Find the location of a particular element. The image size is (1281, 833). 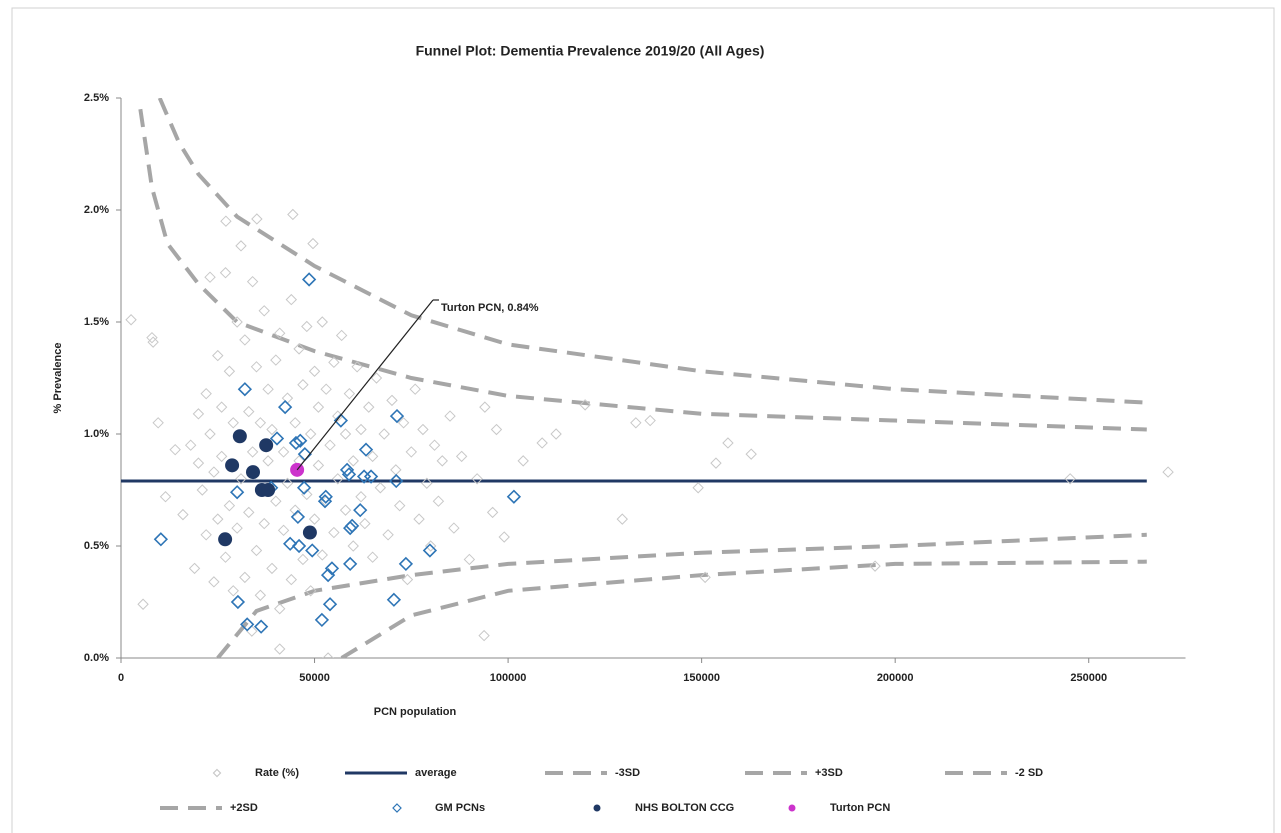

y-tick-label: 2.0% is located at coordinates (96, 210).